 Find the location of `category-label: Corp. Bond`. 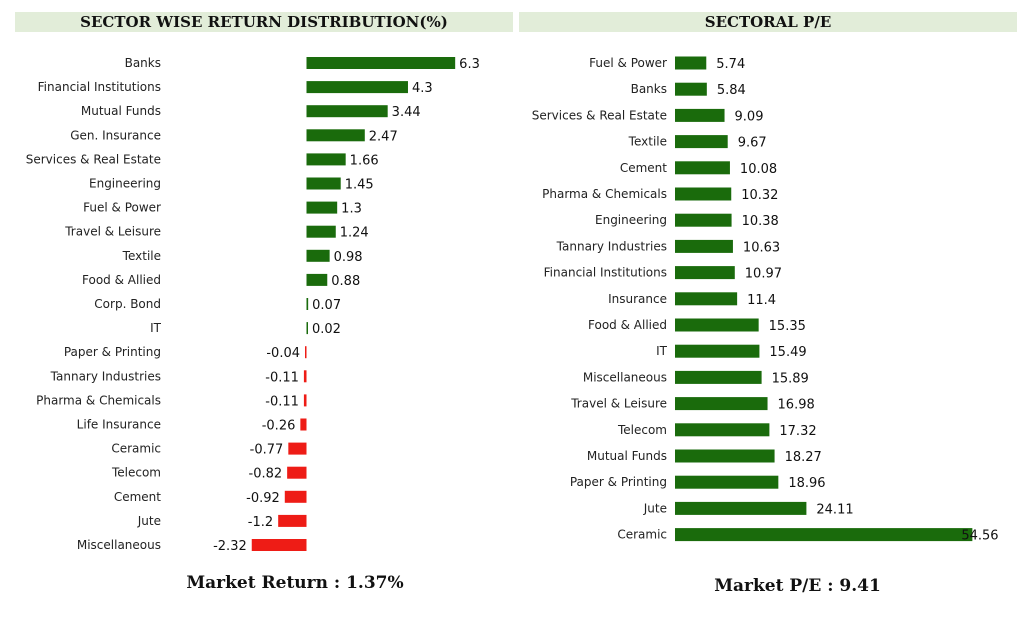

category-label: Corp. Bond is located at coordinates (127, 304).